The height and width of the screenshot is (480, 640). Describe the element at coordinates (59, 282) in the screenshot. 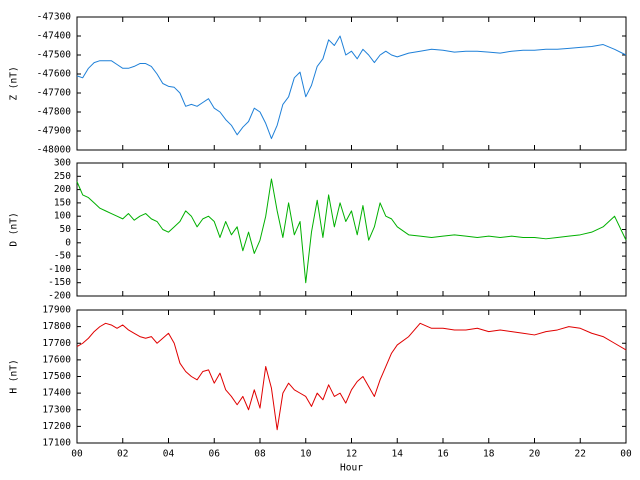

I see `y-tick-label: -150` at that location.